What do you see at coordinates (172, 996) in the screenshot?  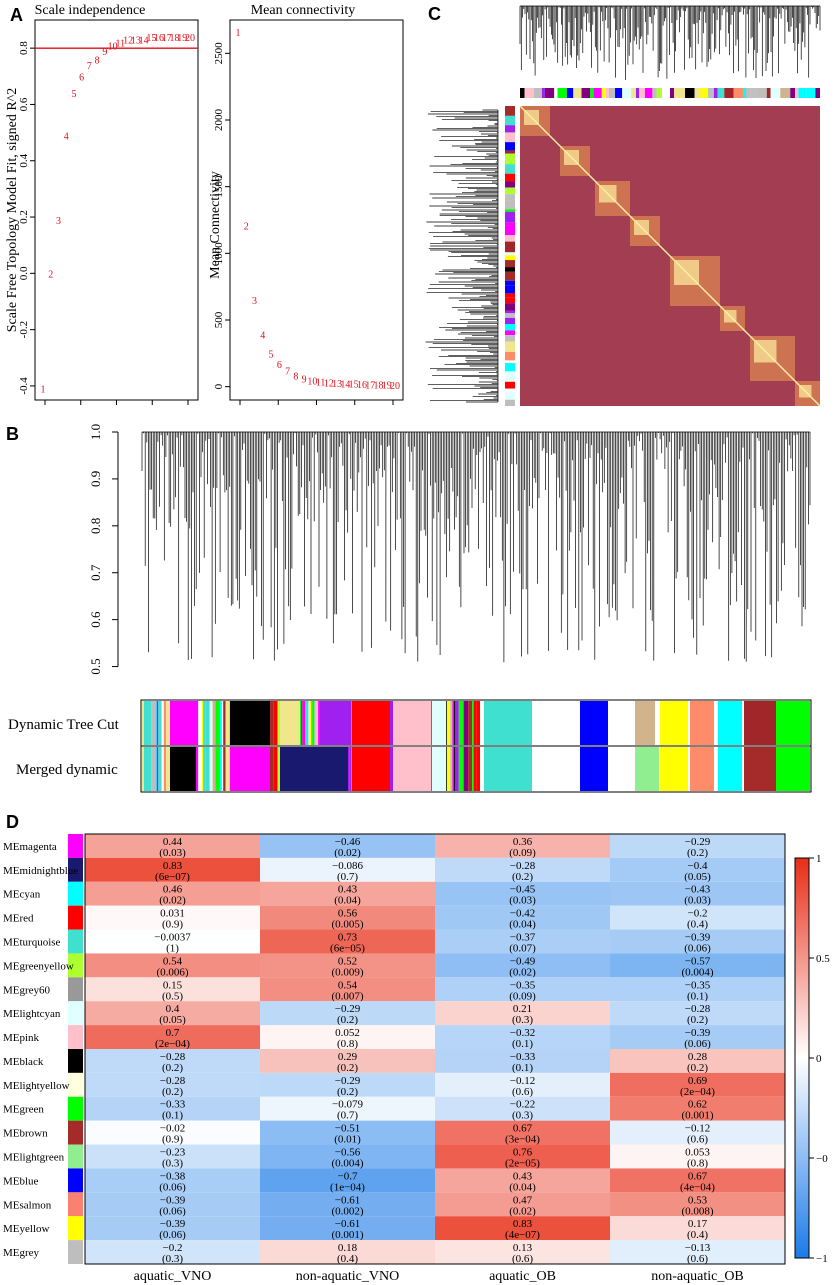 I see `p-value: (0.5)` at bounding box center [172, 996].